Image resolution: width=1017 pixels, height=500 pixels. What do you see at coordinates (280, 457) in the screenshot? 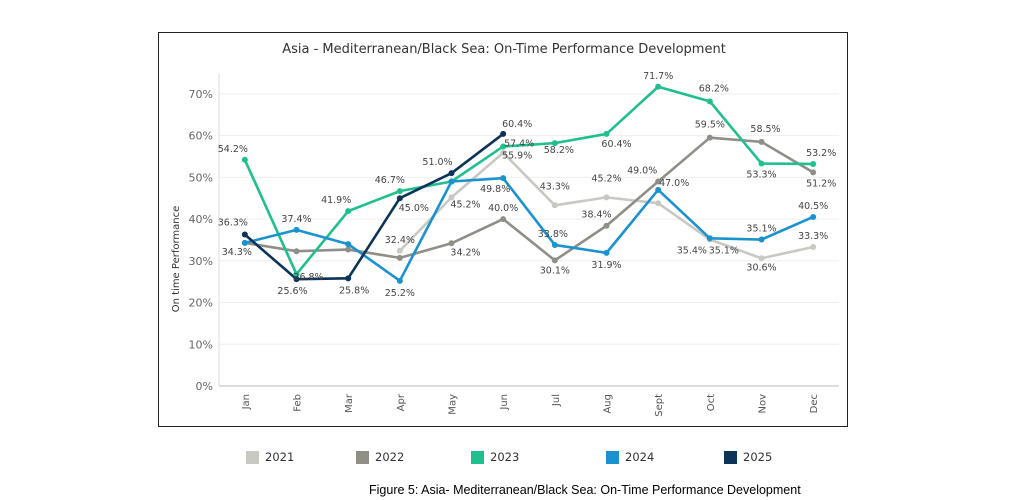
I see `legend-label: 2021` at bounding box center [280, 457].